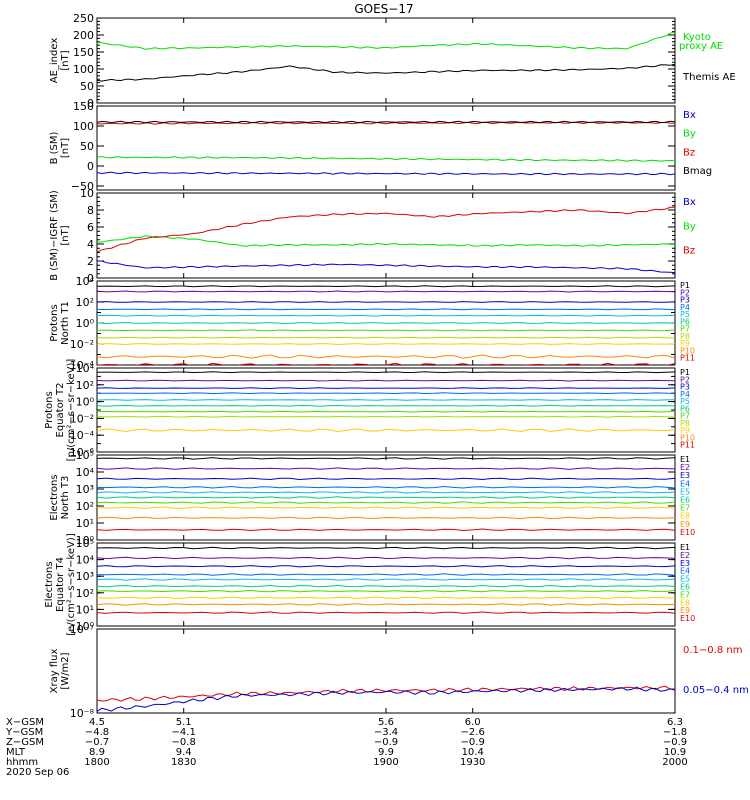 The height and width of the screenshot is (800, 750). Describe the element at coordinates (54, 671) in the screenshot. I see `y-axis-label: Xray flux` at that location.